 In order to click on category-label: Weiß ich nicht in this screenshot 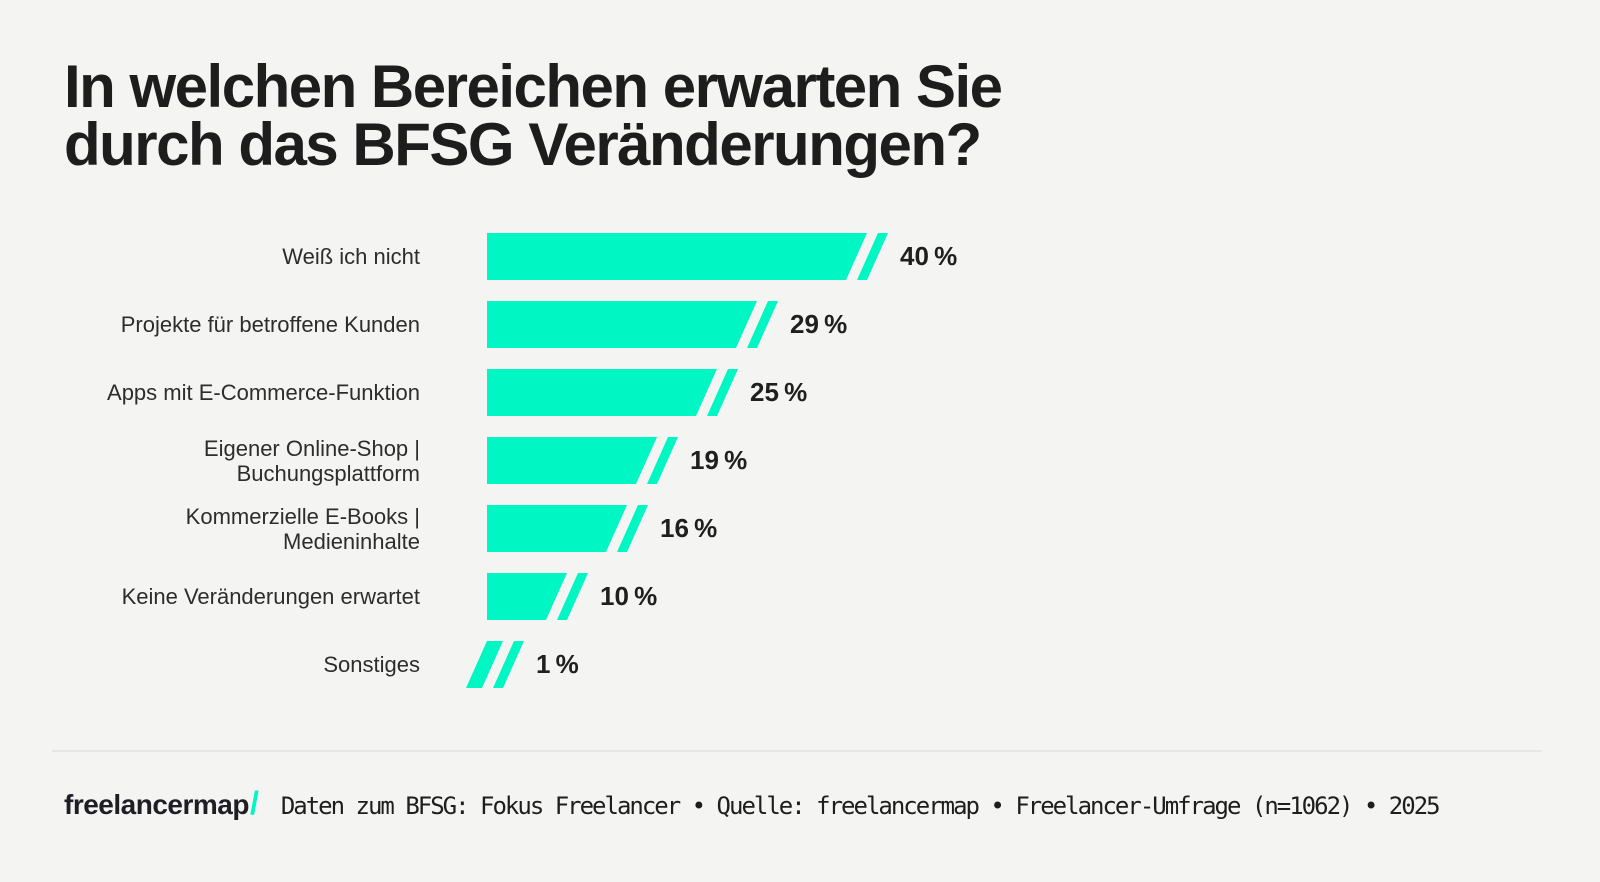, I will do `click(351, 256)`.